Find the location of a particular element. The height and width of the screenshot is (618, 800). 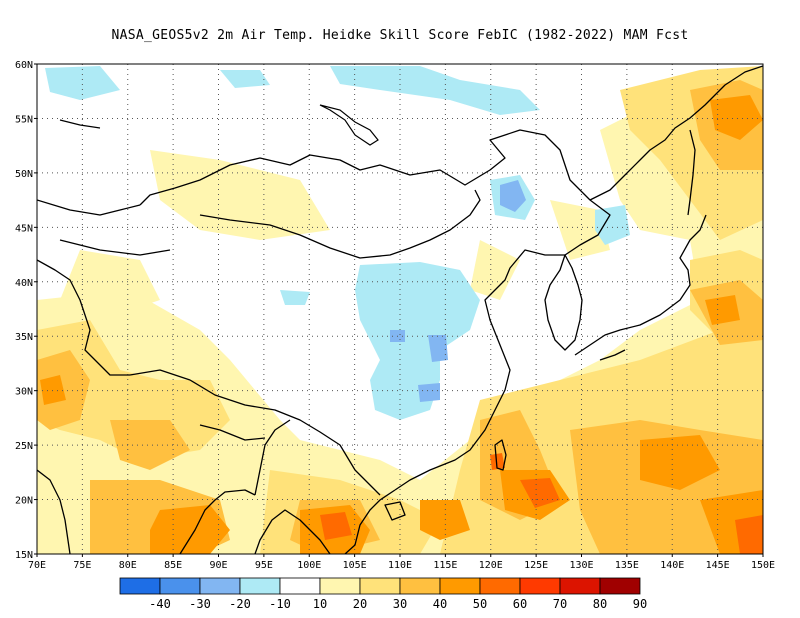

lon-tick-label: 105E is located at coordinates (355, 565).